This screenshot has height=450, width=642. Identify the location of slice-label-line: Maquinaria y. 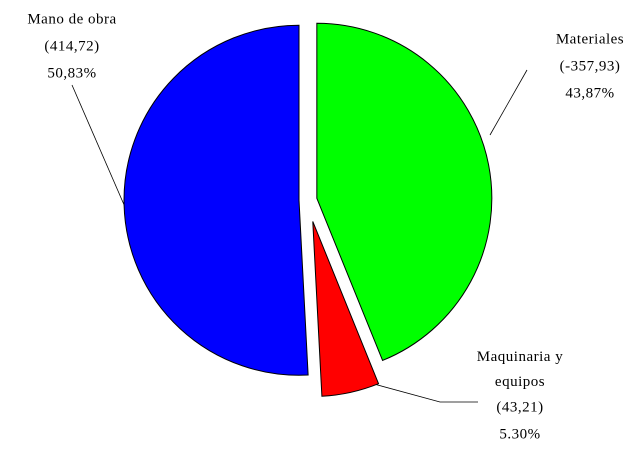
(520, 357).